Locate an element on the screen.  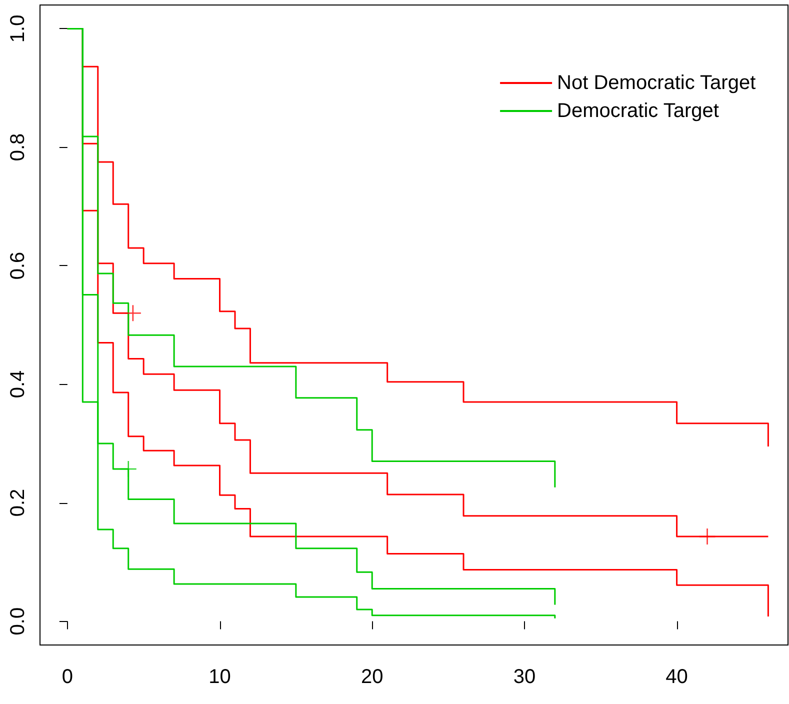
x-tick-label: 10 is located at coordinates (219, 677).